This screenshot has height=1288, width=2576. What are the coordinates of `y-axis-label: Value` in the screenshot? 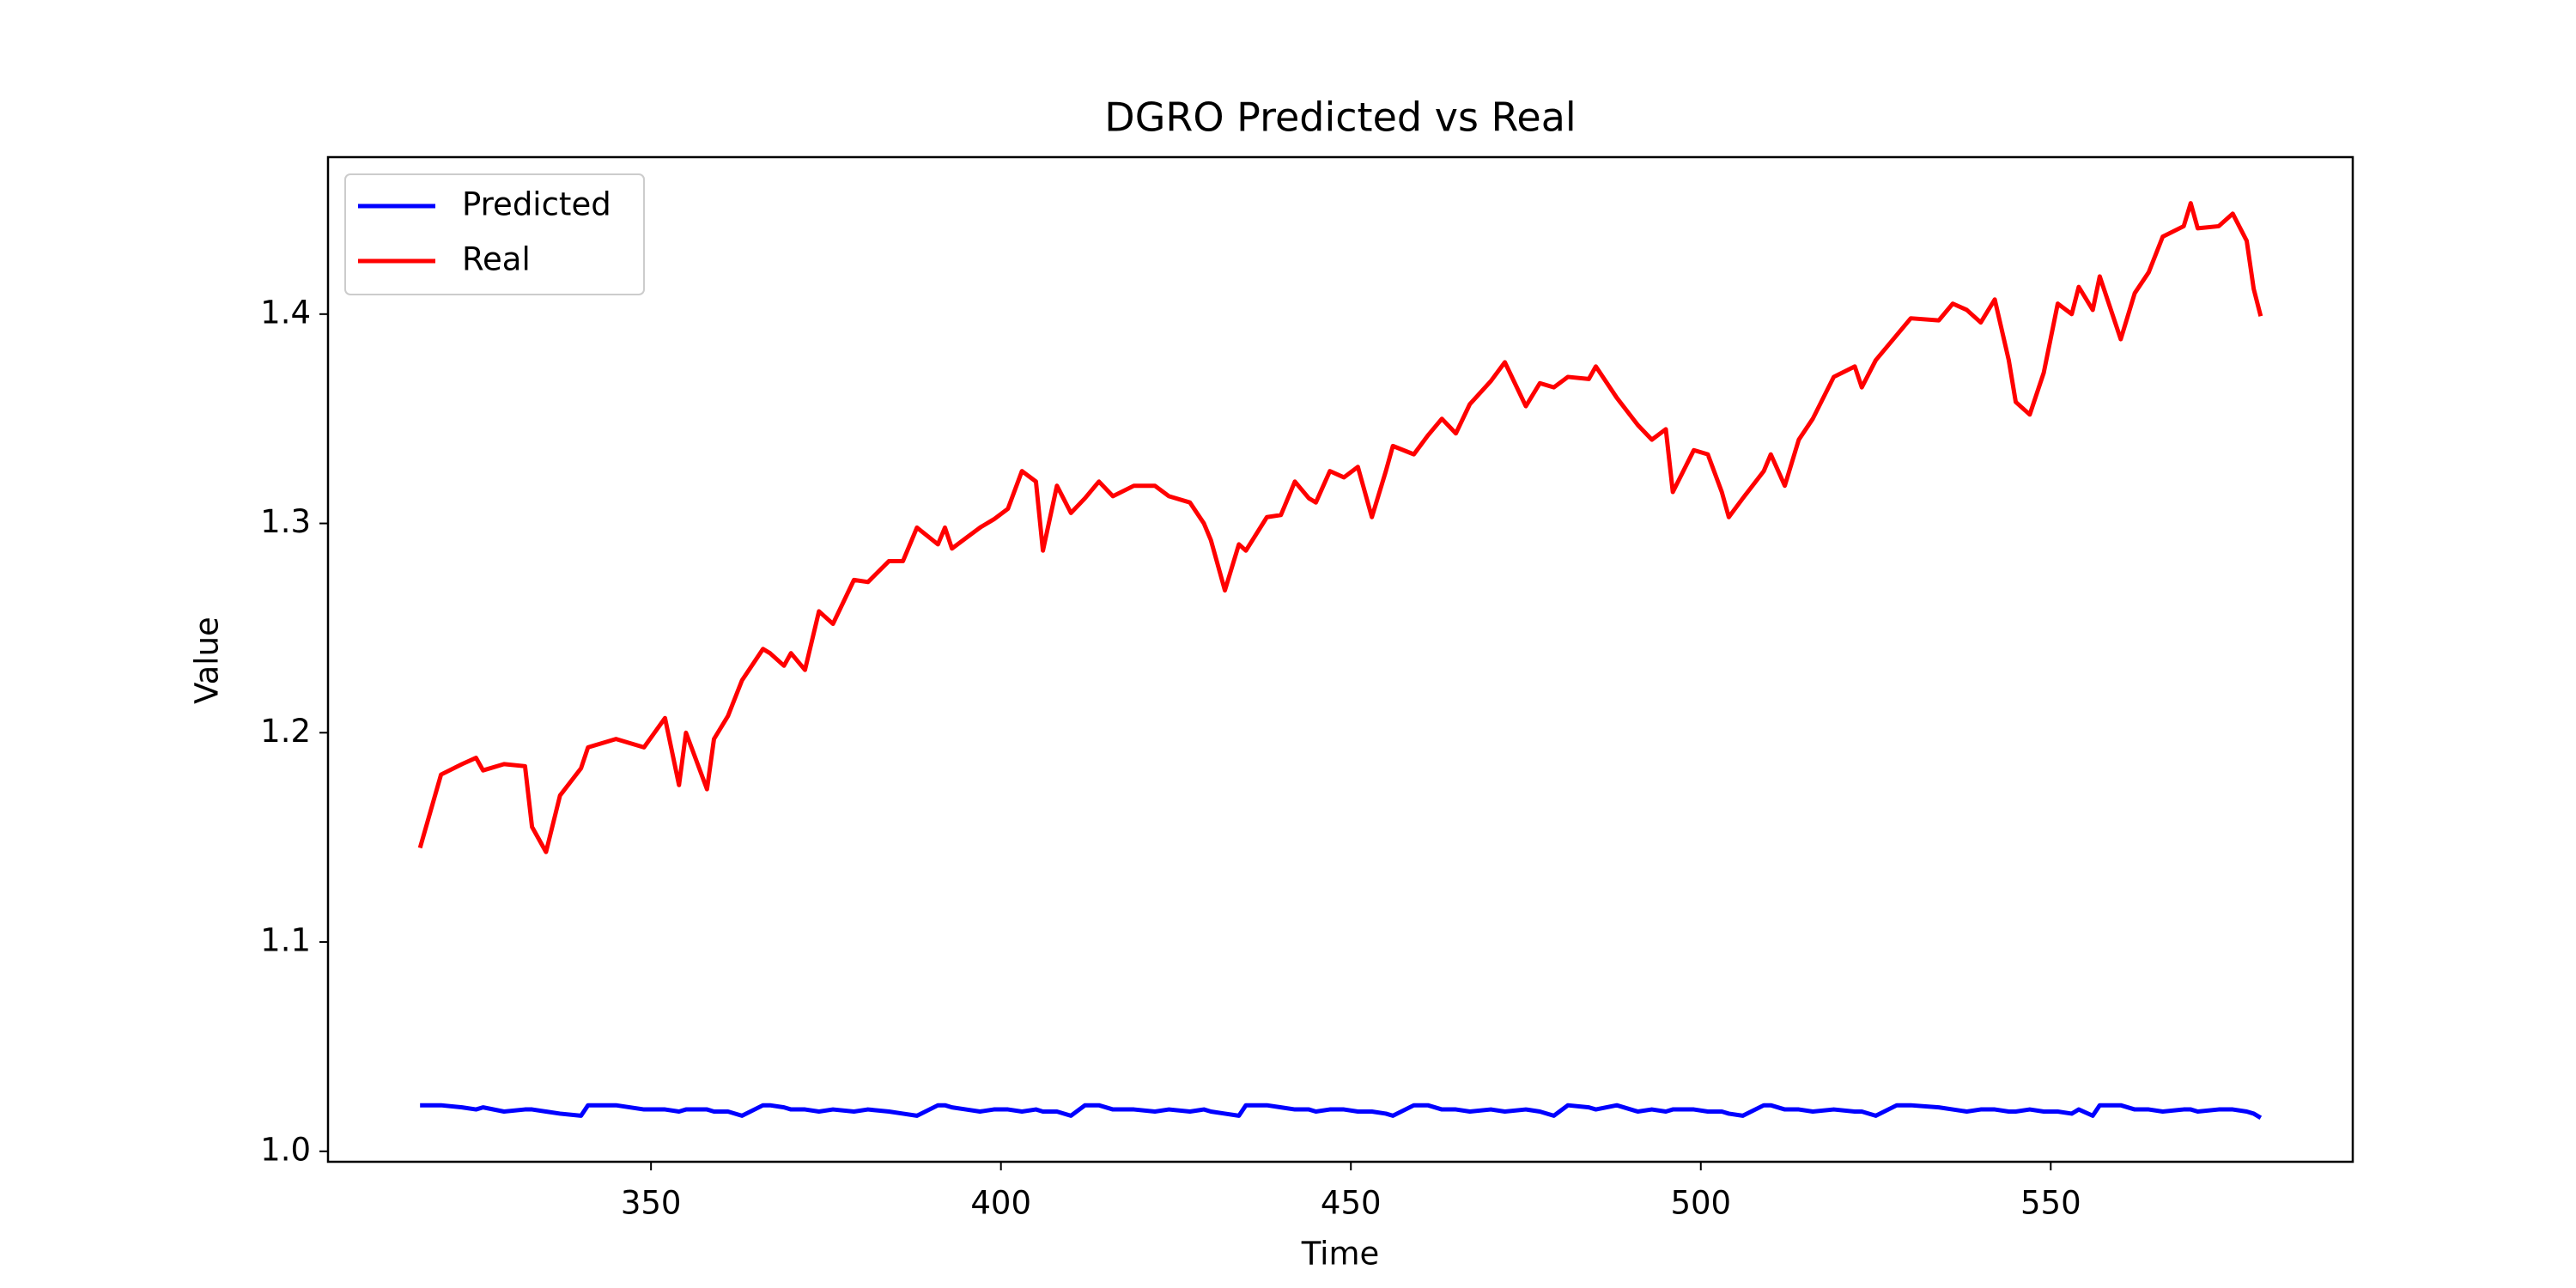 It's located at (207, 660).